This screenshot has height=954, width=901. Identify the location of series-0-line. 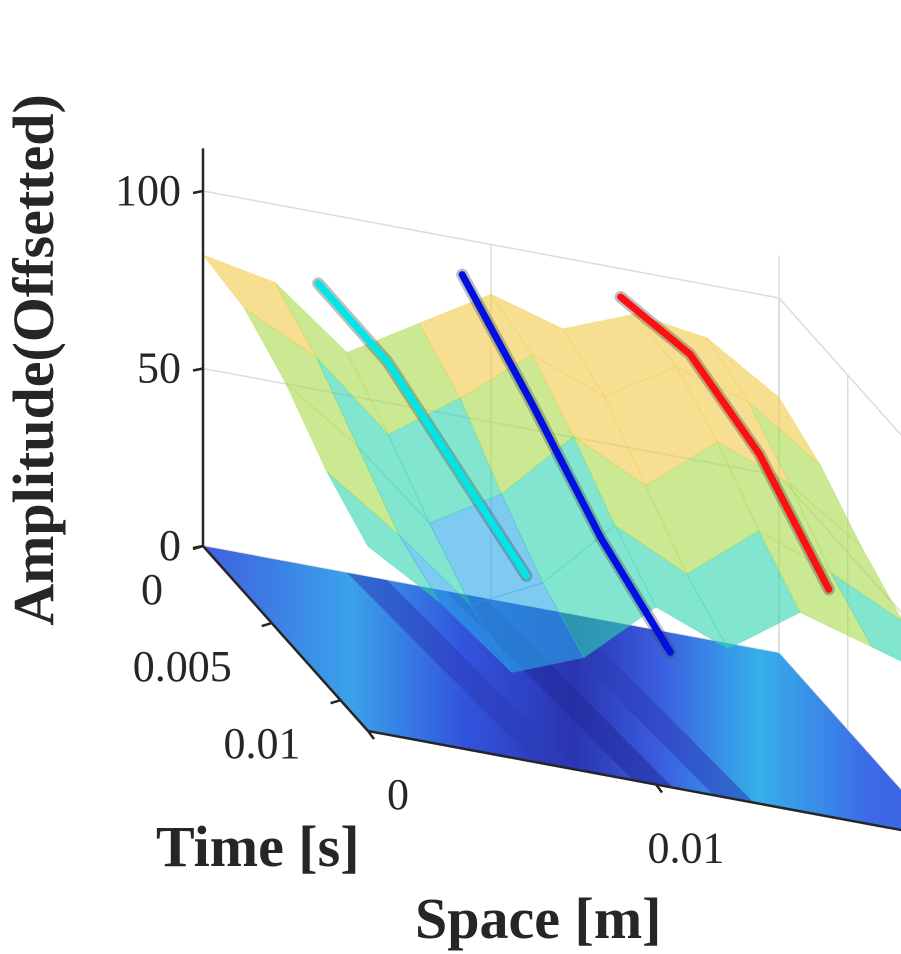
(422, 429).